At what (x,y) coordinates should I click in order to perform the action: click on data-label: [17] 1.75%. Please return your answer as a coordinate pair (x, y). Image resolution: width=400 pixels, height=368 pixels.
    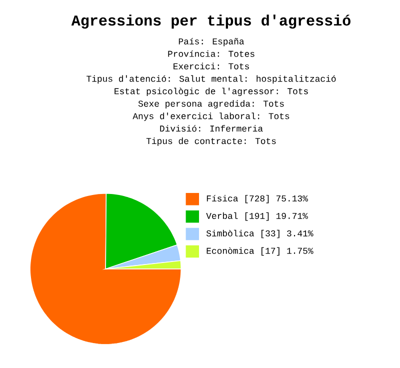
    Looking at the image, I should click on (287, 251).